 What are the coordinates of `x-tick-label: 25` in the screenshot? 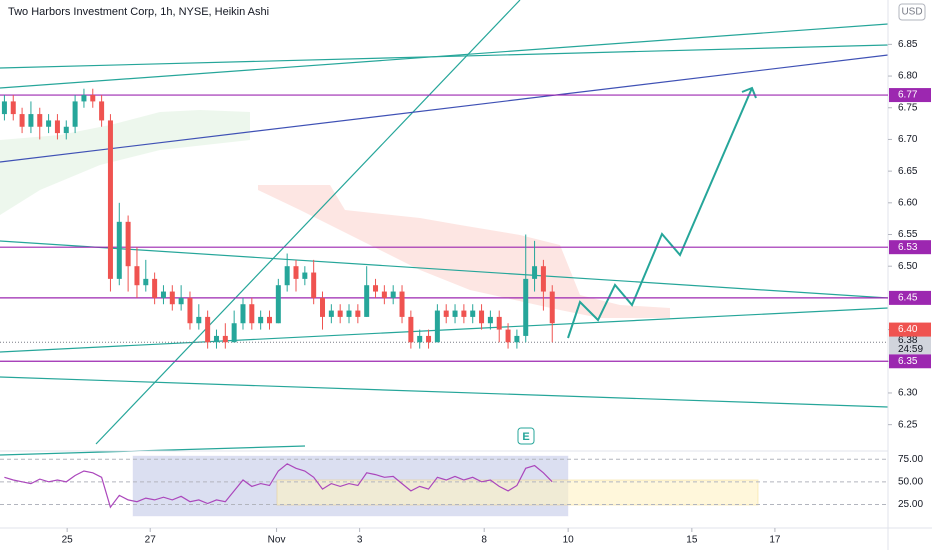 It's located at (68, 540).